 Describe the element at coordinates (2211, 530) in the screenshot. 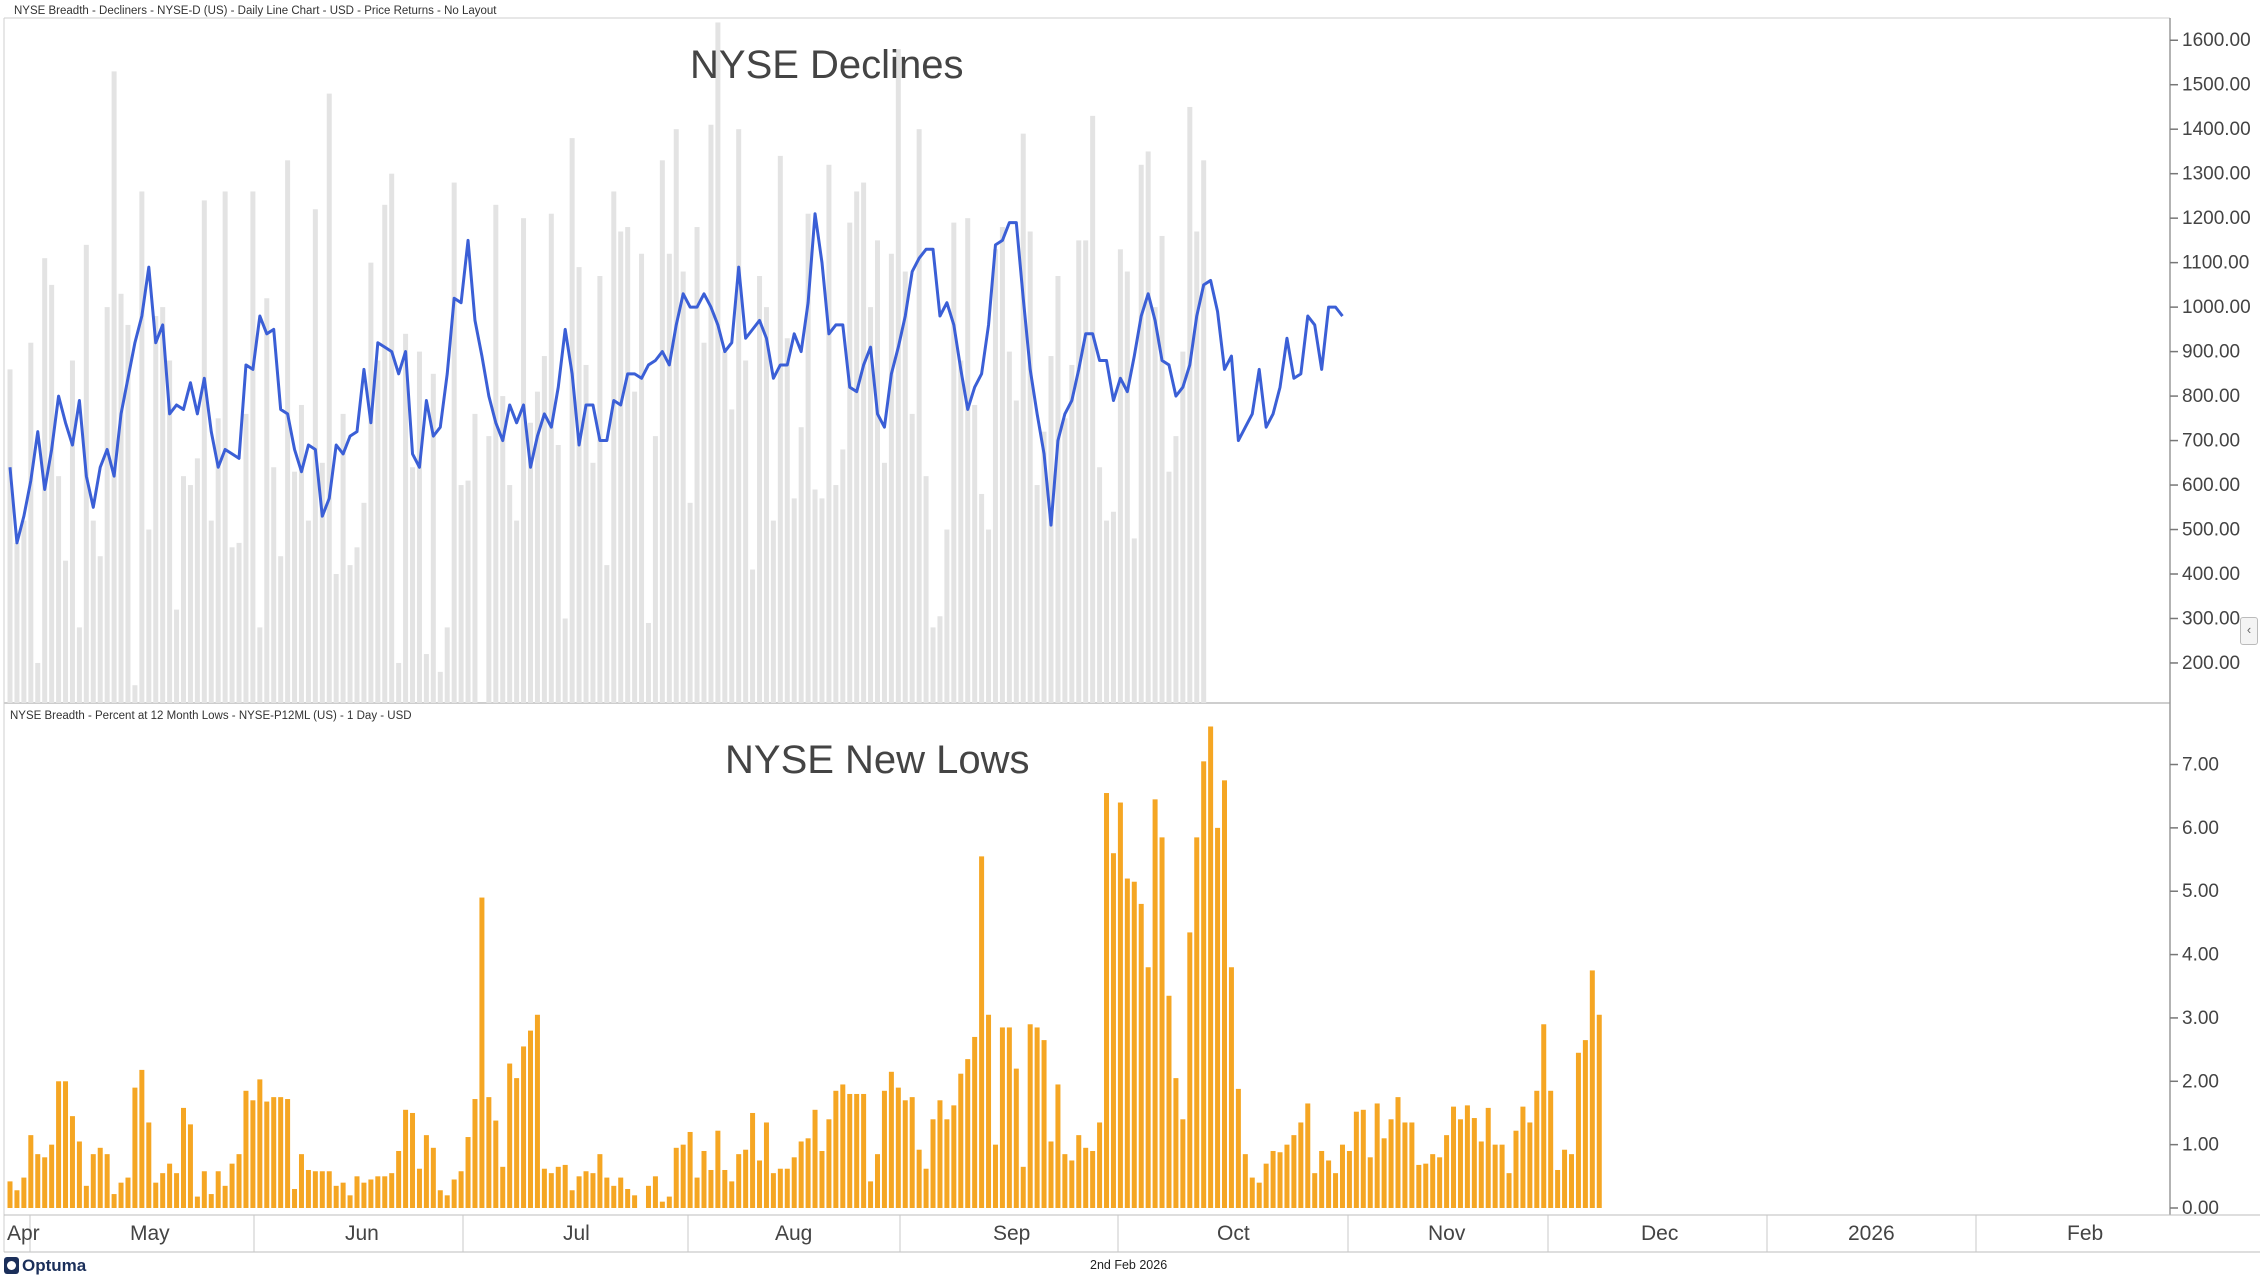

I see `top-ytick-label: 500.00` at that location.